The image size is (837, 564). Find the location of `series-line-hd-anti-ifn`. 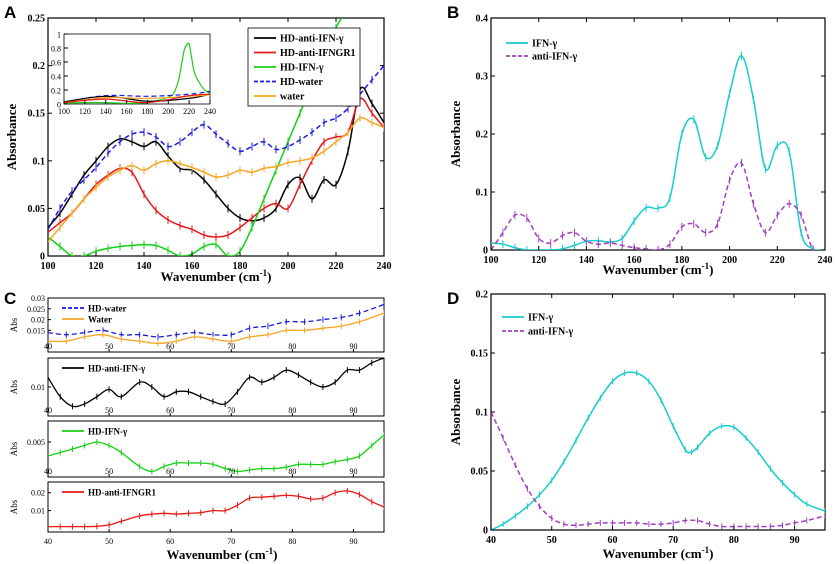

series-line-hd-anti-ifn is located at coordinates (216, 157).